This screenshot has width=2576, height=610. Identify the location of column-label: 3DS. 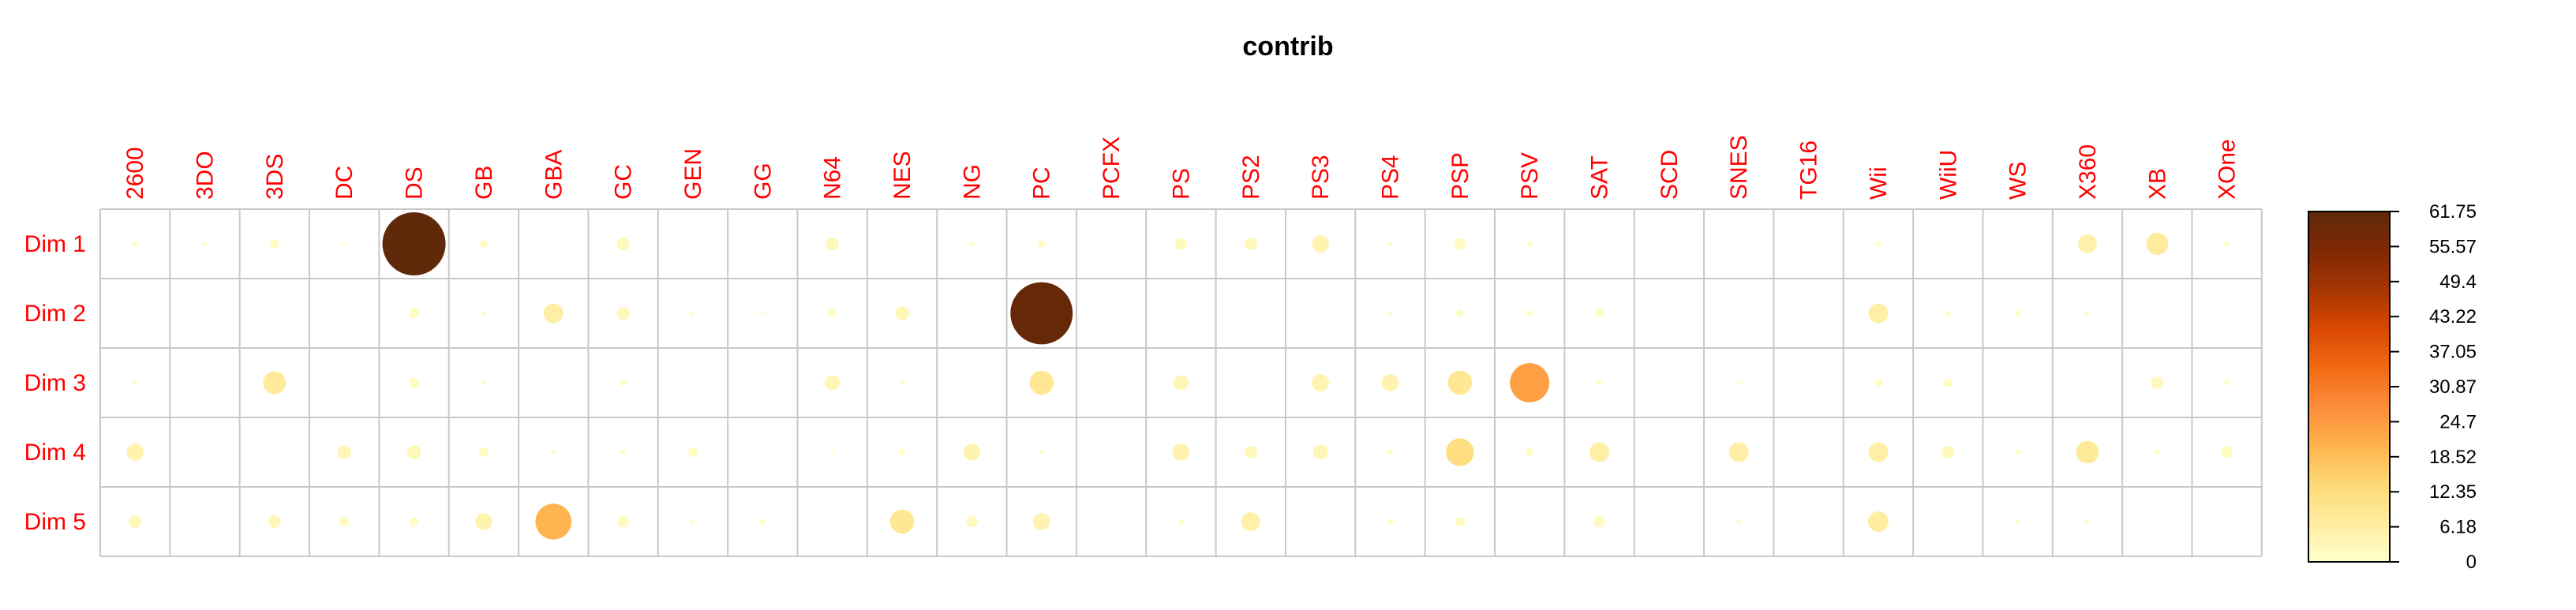
(275, 177).